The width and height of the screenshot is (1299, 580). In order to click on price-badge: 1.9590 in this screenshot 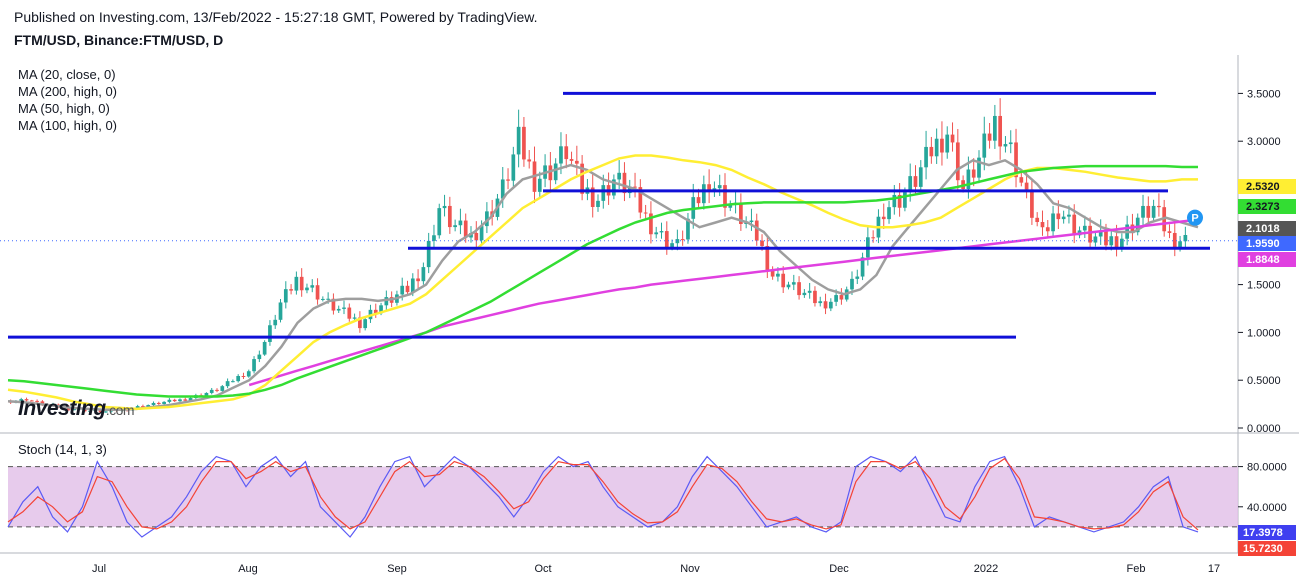, I will do `click(1267, 243)`.